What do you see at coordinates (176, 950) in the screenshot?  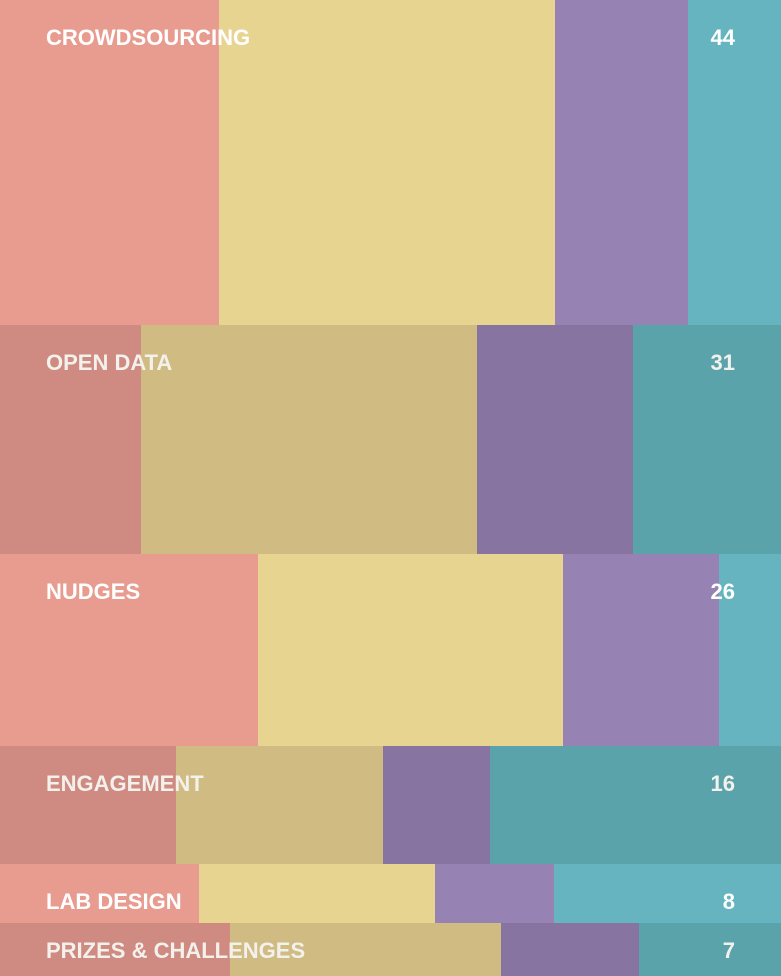 I see `category-label: PRIZES & CHALLENGES` at bounding box center [176, 950].